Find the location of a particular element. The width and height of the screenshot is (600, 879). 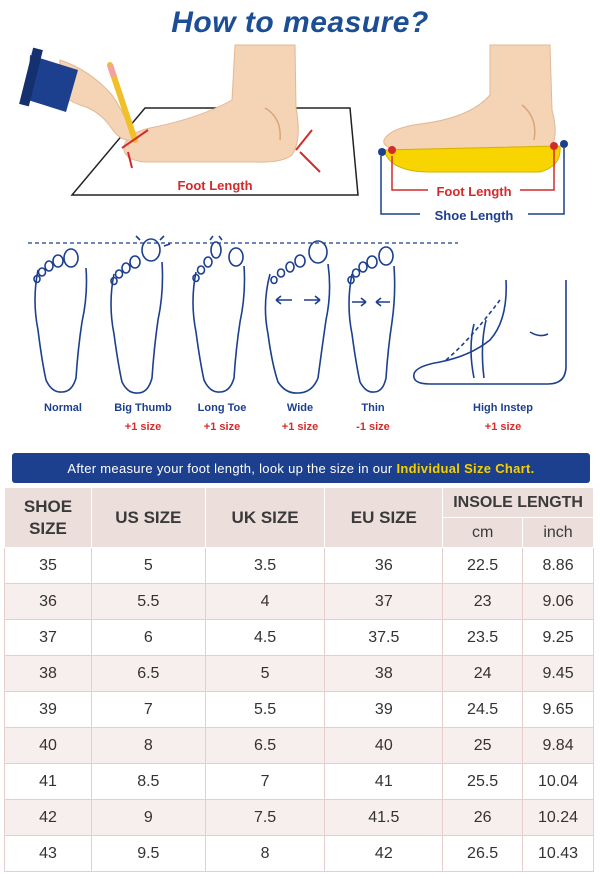

page-title: How to measure? is located at coordinates (300, 22).